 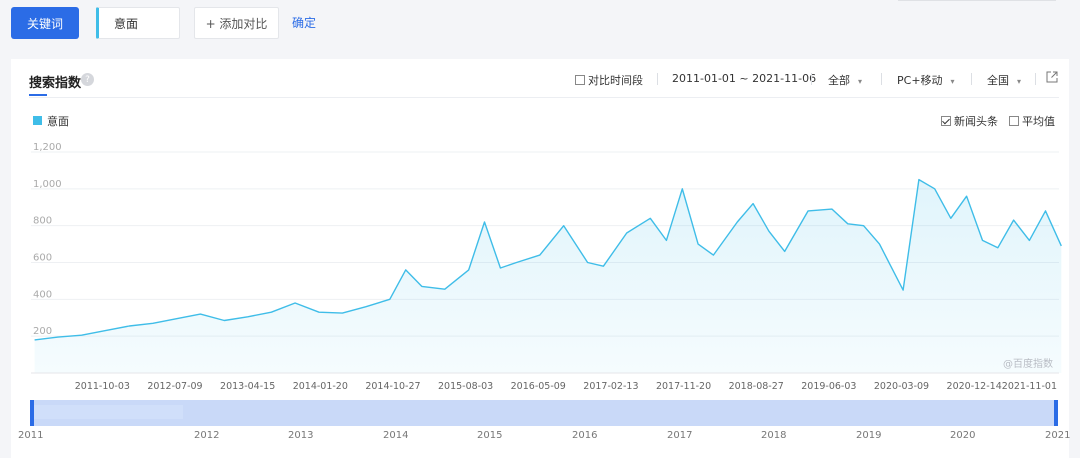 What do you see at coordinates (490, 435) in the screenshot?
I see `slider-year-label: 2015` at bounding box center [490, 435].